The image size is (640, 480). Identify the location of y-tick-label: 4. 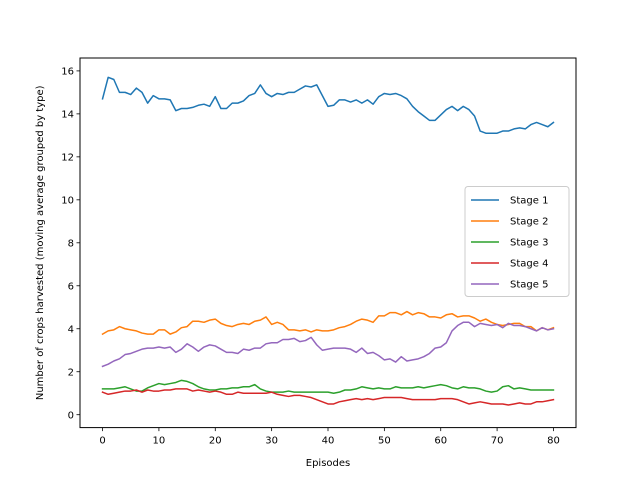
(71, 329).